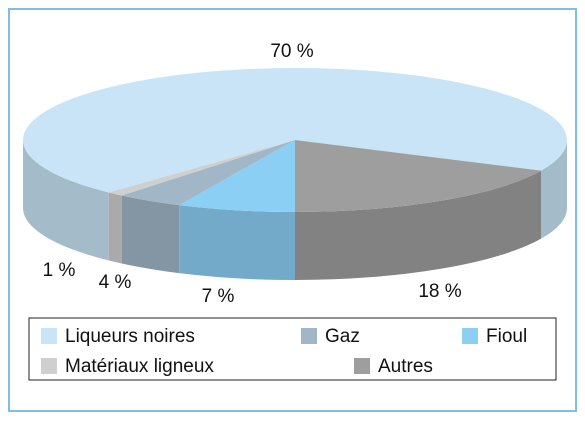 Image resolution: width=585 pixels, height=426 pixels. Describe the element at coordinates (405, 366) in the screenshot. I see `legend-label: Autres` at that location.